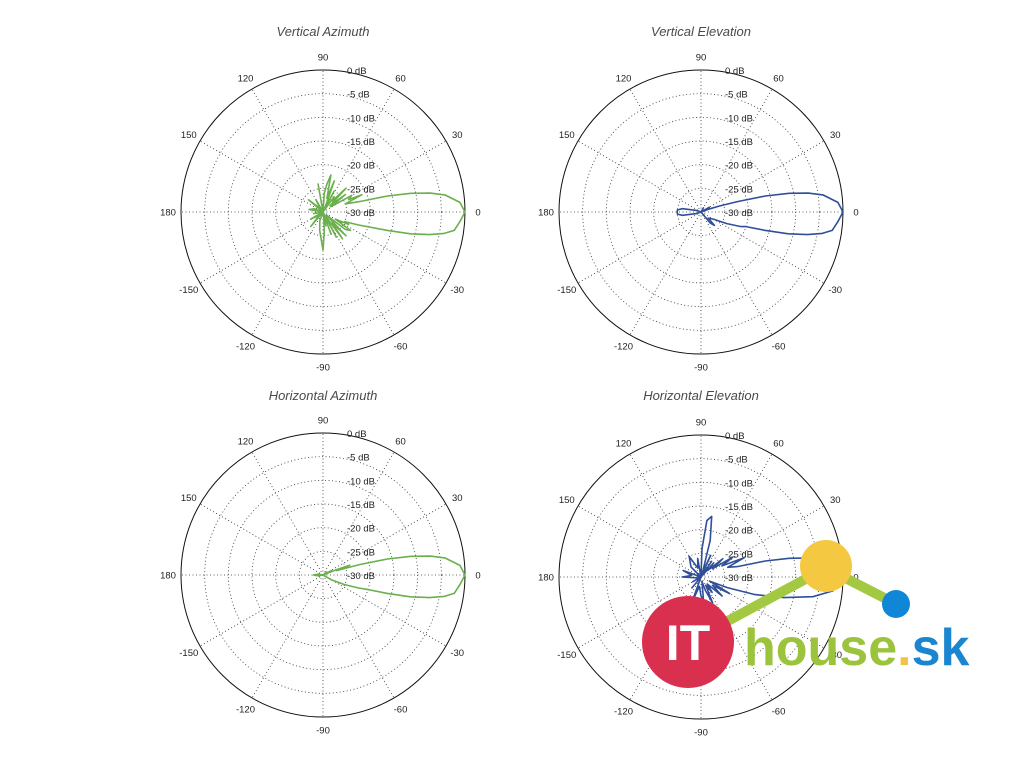 The height and width of the screenshot is (768, 1024). Describe the element at coordinates (735, 71) in the screenshot. I see `radial-tick-label: 0 dB` at that location.